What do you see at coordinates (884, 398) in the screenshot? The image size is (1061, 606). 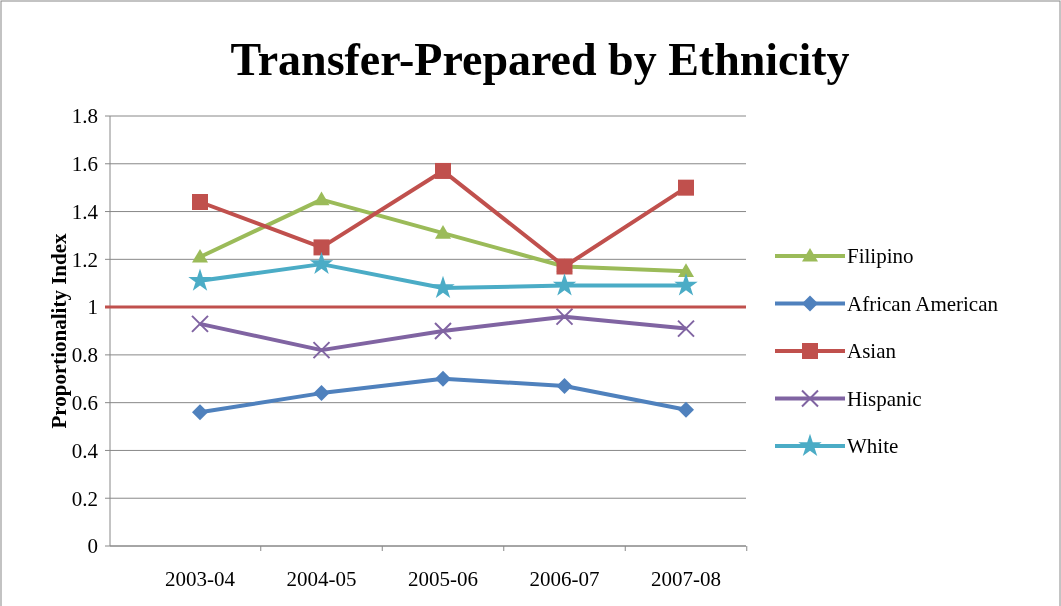 I see `legend-label: Hispanic` at bounding box center [884, 398].